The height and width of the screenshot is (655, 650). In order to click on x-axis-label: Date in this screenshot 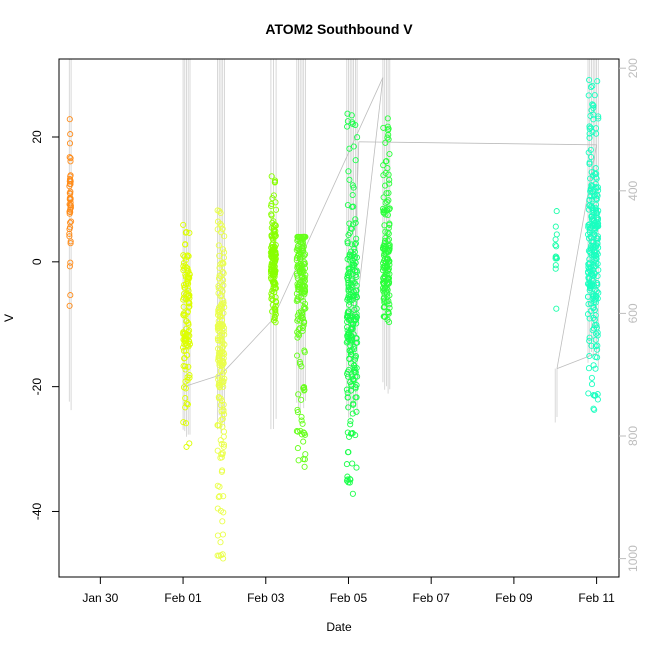, I will do `click(339, 627)`.